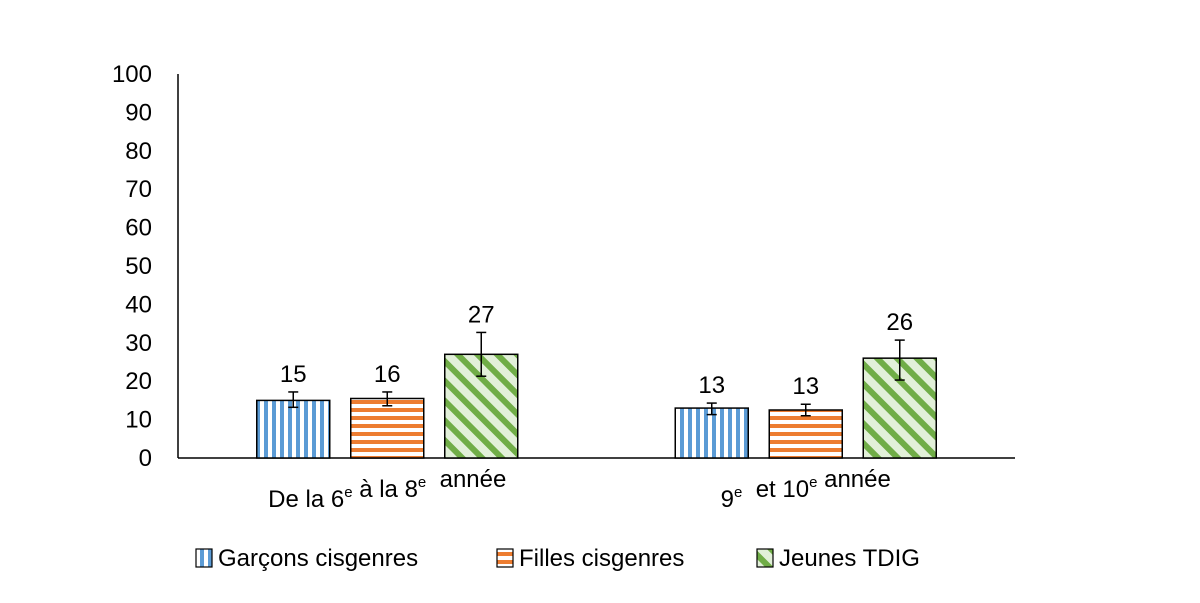 The width and height of the screenshot is (1200, 603). I want to click on legend-item: Garçons cisgenres, so click(306, 558).